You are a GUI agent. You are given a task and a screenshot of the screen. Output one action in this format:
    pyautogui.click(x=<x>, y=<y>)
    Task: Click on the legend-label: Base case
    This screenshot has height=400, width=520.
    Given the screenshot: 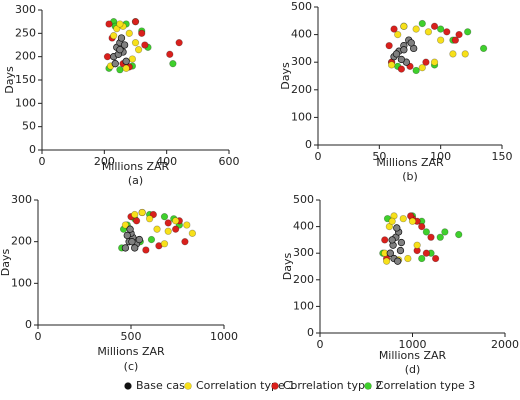 What is the action you would take?
    pyautogui.click(x=164, y=385)
    